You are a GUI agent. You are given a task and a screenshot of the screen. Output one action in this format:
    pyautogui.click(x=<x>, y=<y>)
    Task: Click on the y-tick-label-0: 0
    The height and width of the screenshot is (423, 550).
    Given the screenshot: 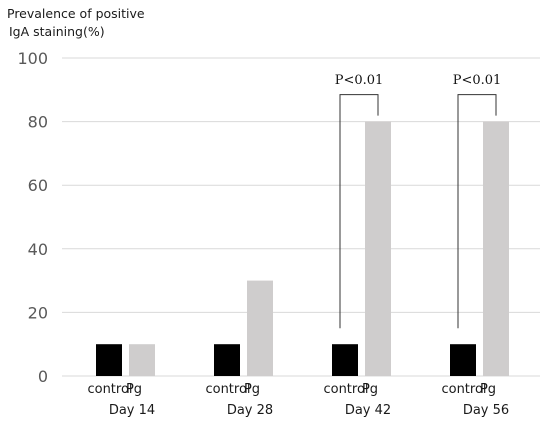 What is the action you would take?
    pyautogui.click(x=43, y=376)
    